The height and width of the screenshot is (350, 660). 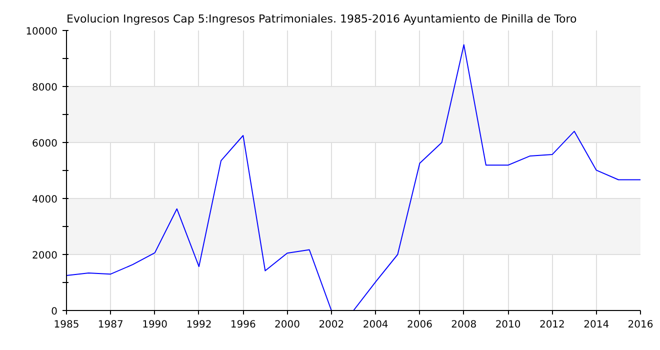 I want to click on y-tick-label: 0, so click(x=54, y=312).